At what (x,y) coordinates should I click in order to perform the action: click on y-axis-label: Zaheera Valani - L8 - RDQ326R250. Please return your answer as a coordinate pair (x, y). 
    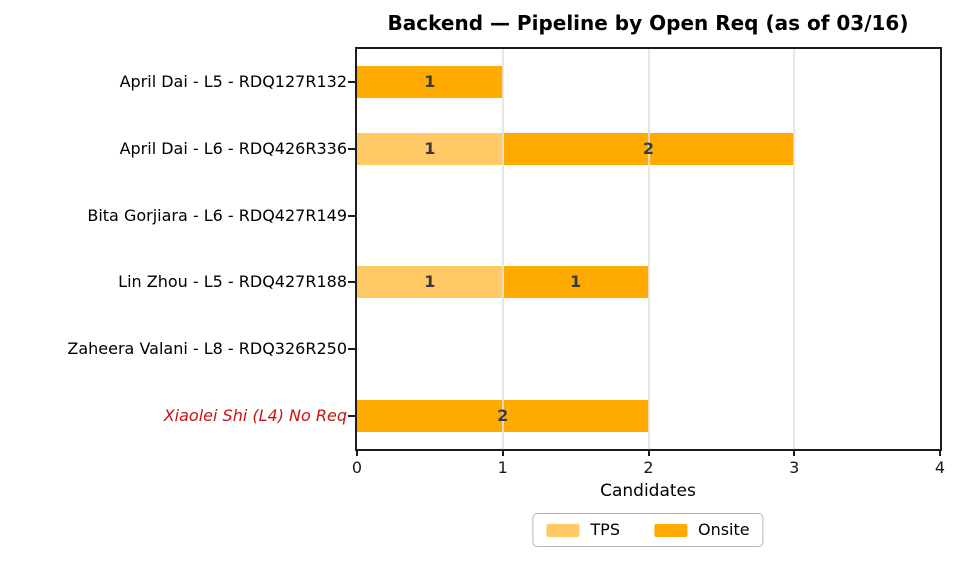
    Looking at the image, I should click on (207, 348).